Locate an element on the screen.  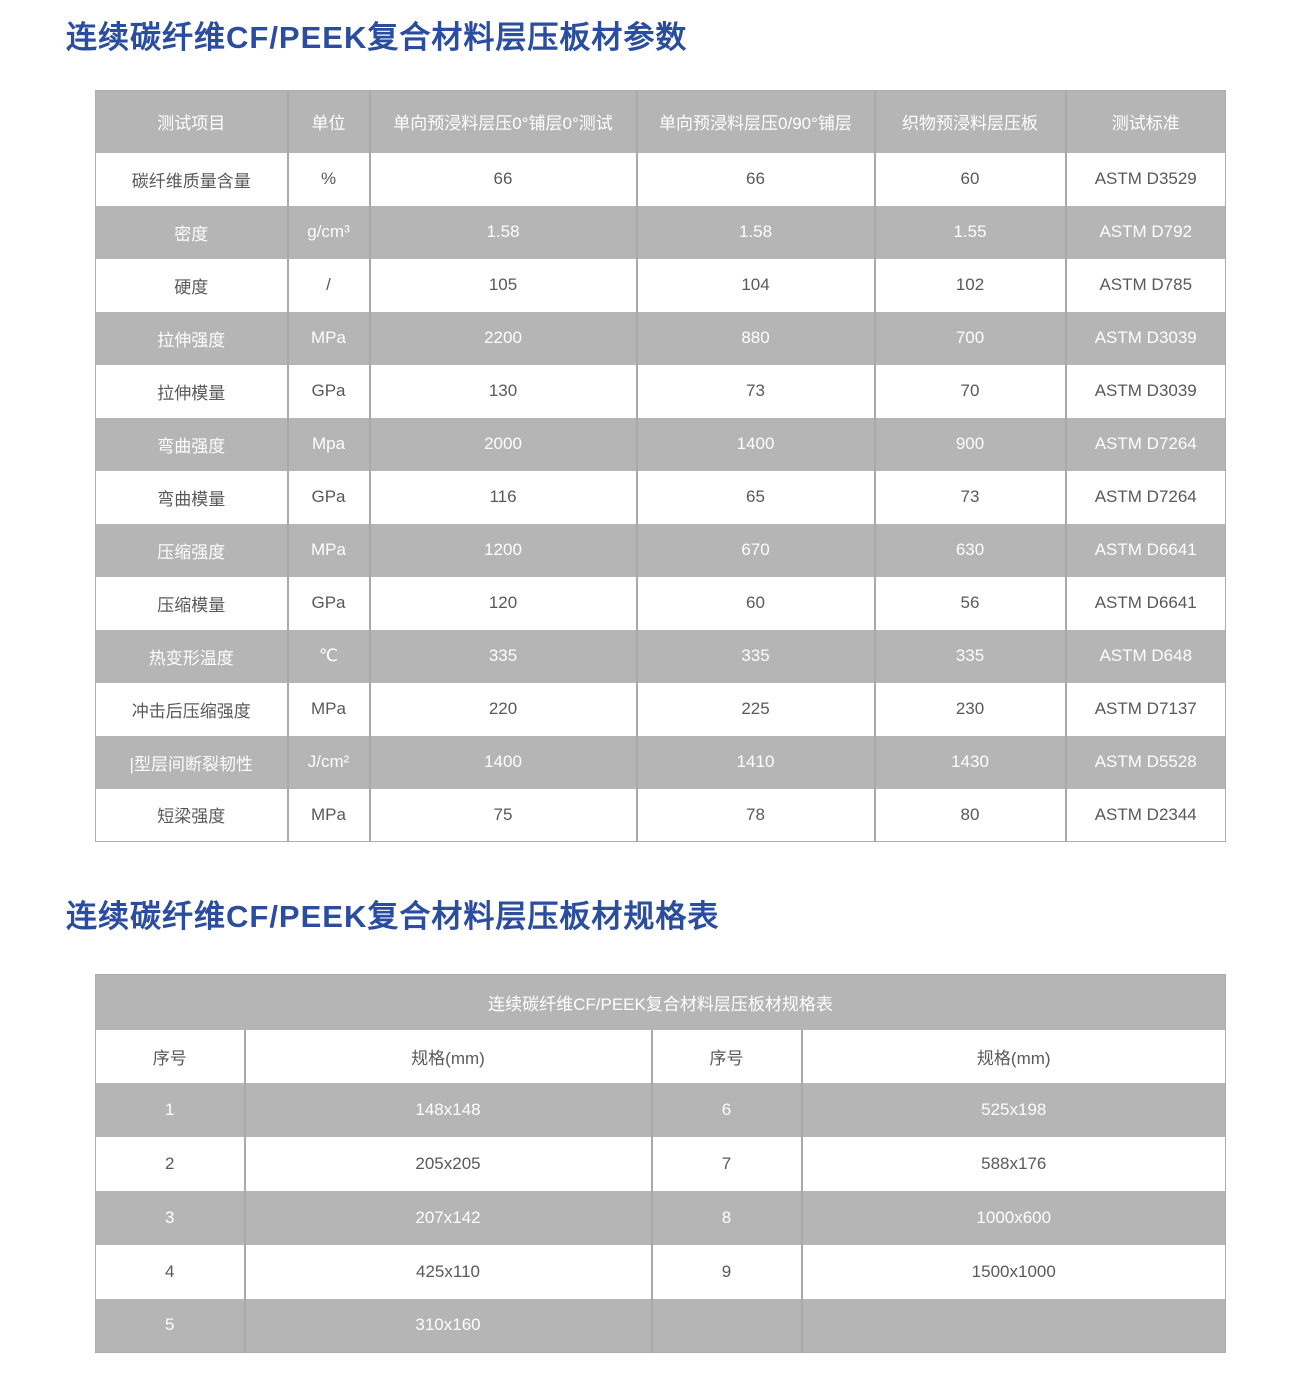
parameters-cell: / is located at coordinates (329, 285).